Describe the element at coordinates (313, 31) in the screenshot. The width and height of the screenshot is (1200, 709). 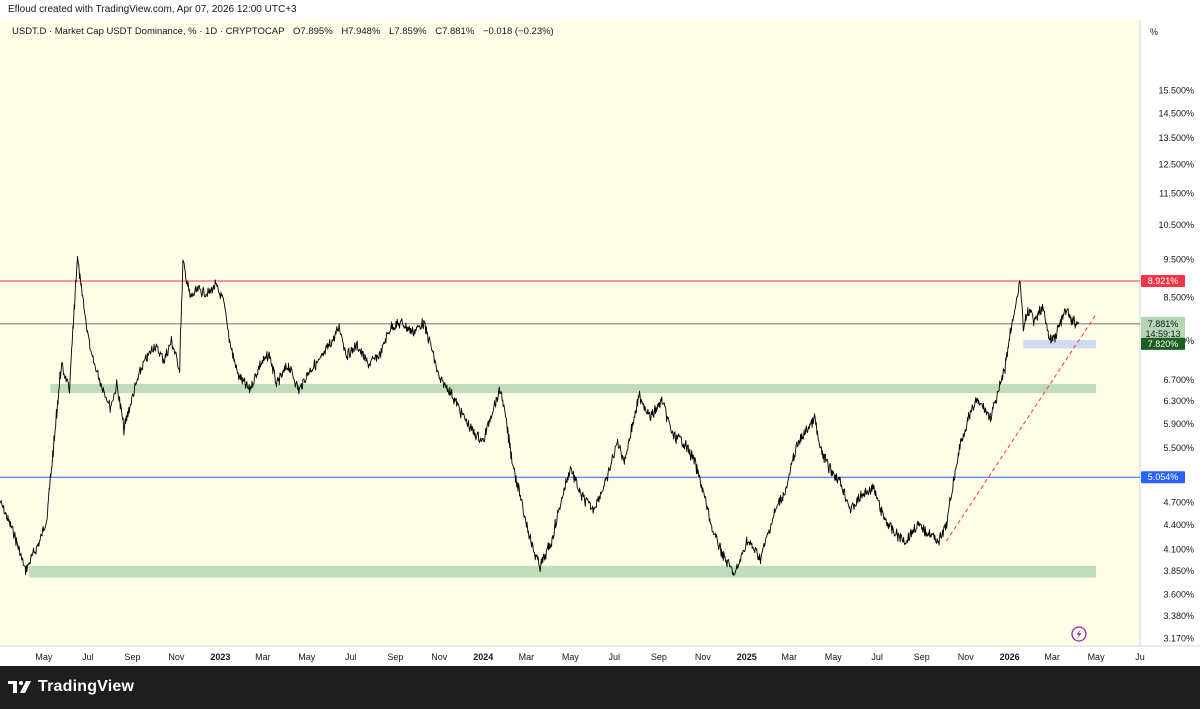
I see `legend-open: O7.895%` at that location.